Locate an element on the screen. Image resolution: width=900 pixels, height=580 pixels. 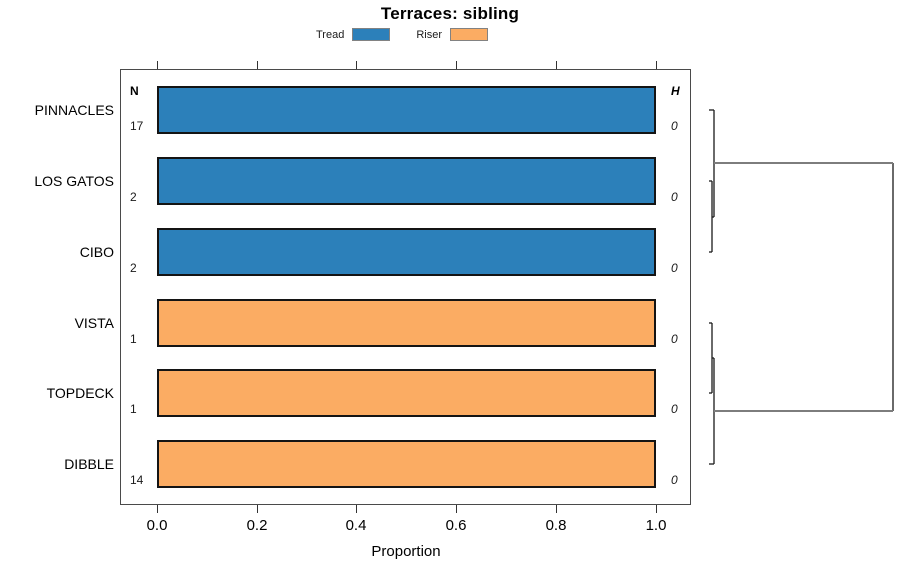
category-label: TOPDECK is located at coordinates (80, 393).